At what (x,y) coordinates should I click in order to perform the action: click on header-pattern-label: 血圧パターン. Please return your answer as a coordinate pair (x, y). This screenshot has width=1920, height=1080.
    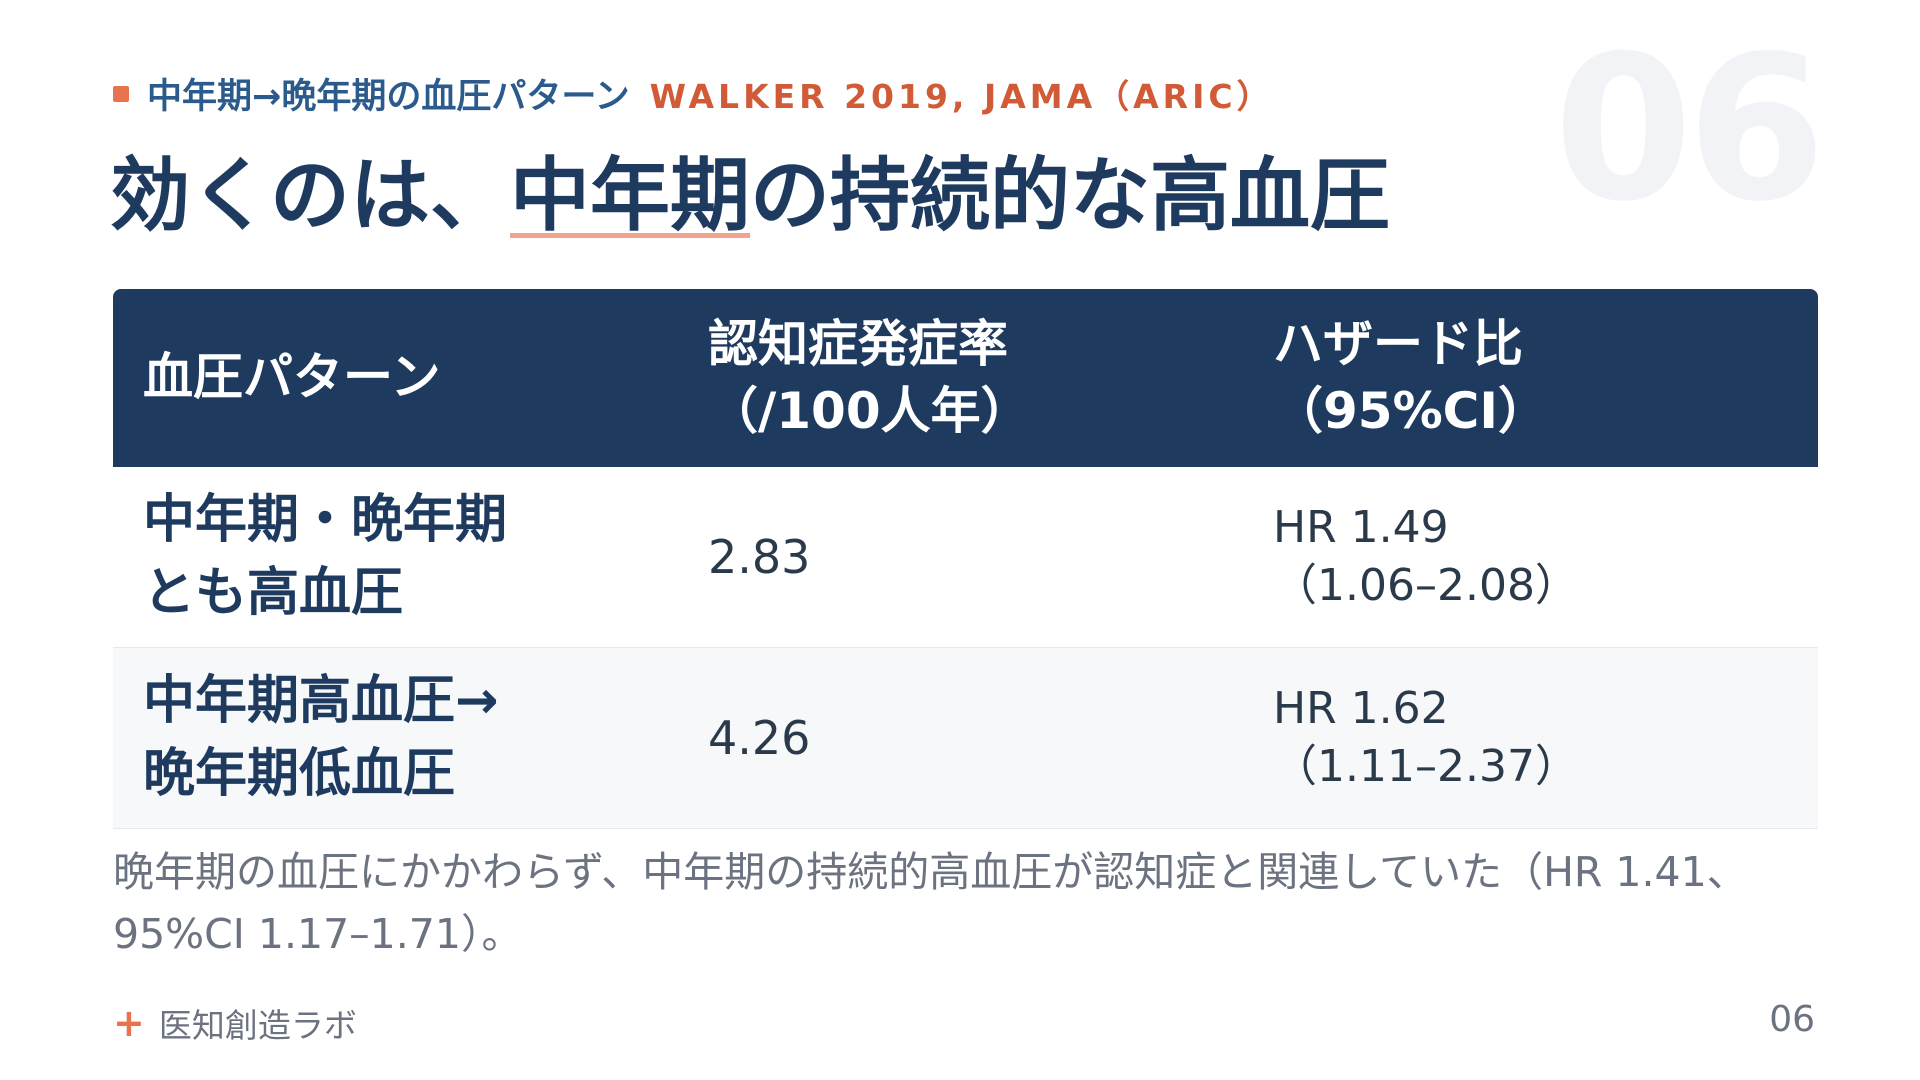
    Looking at the image, I should click on (292, 377).